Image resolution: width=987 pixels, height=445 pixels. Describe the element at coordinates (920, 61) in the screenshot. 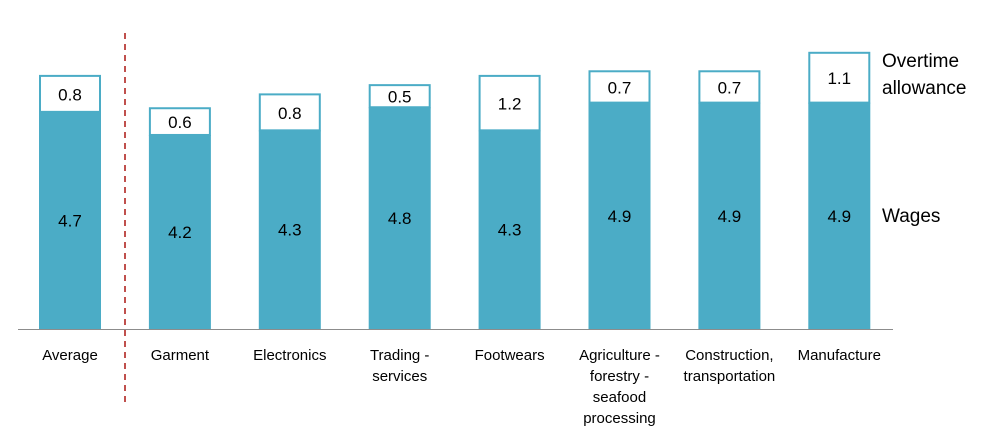

I see `legend-overtime-label: Overtime` at that location.